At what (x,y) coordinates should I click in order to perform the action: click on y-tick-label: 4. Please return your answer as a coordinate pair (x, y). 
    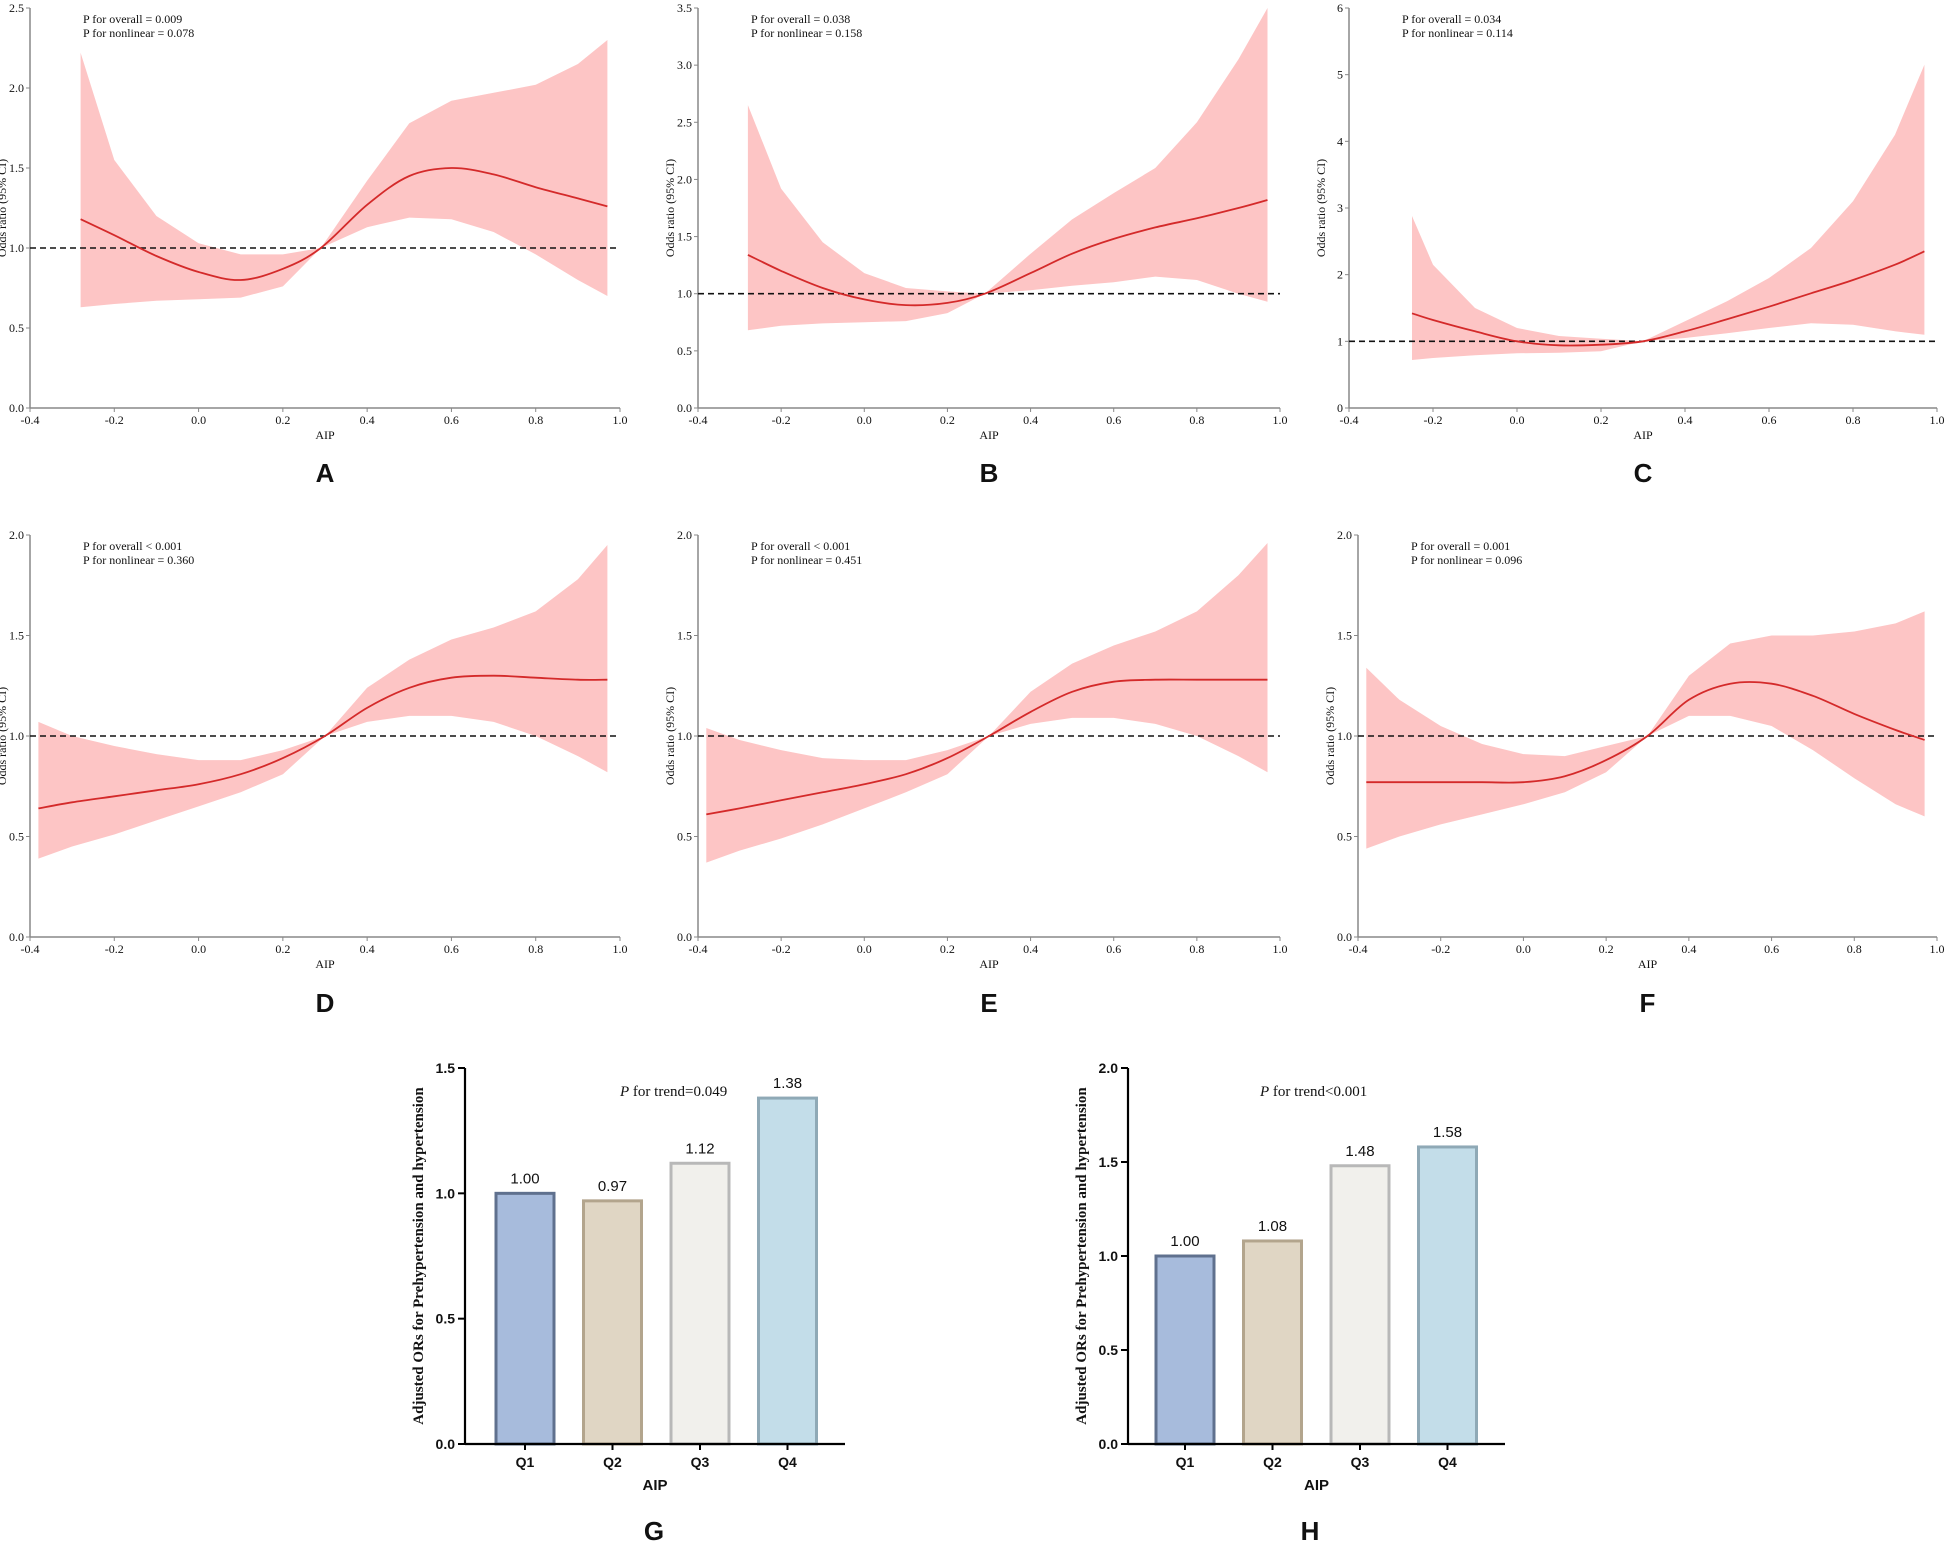
    Looking at the image, I should click on (1340, 141).